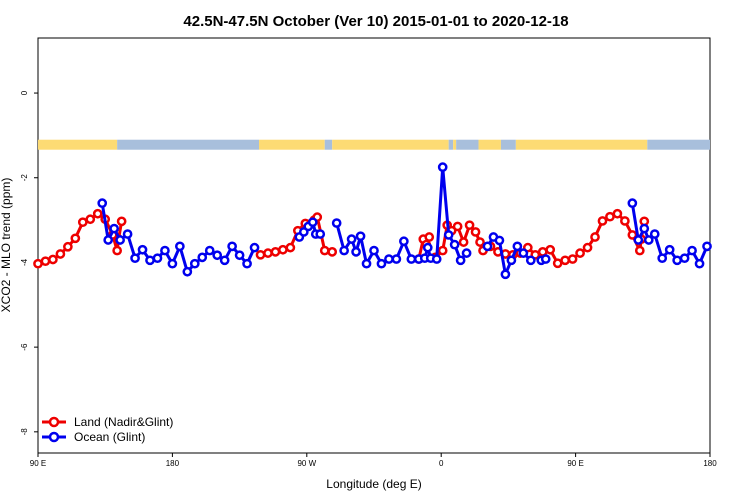 The height and width of the screenshot is (500, 750). What do you see at coordinates (373, 484) in the screenshot?
I see `x-axis-title: Longitude (deg E)` at bounding box center [373, 484].